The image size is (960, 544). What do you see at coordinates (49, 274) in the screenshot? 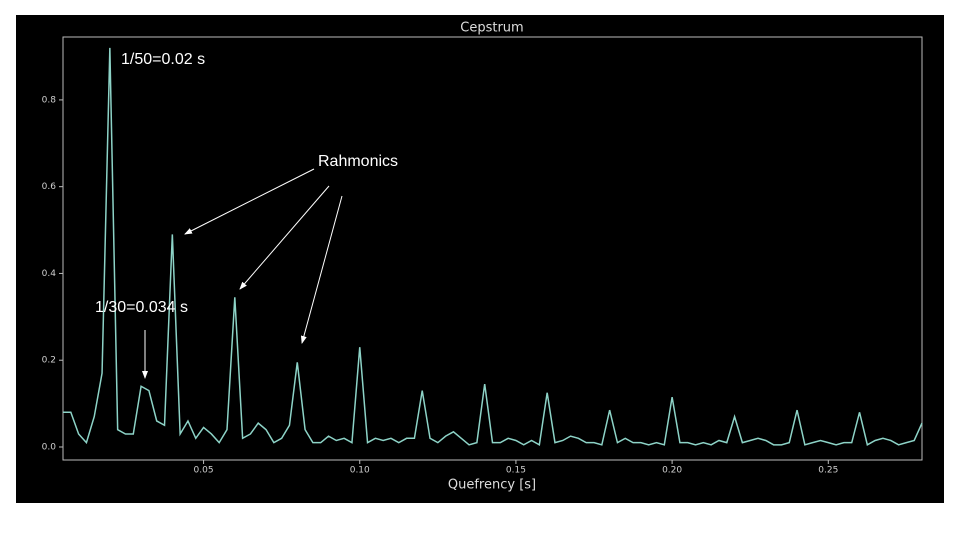
I see `y-tick-label: 0.4` at bounding box center [49, 274].